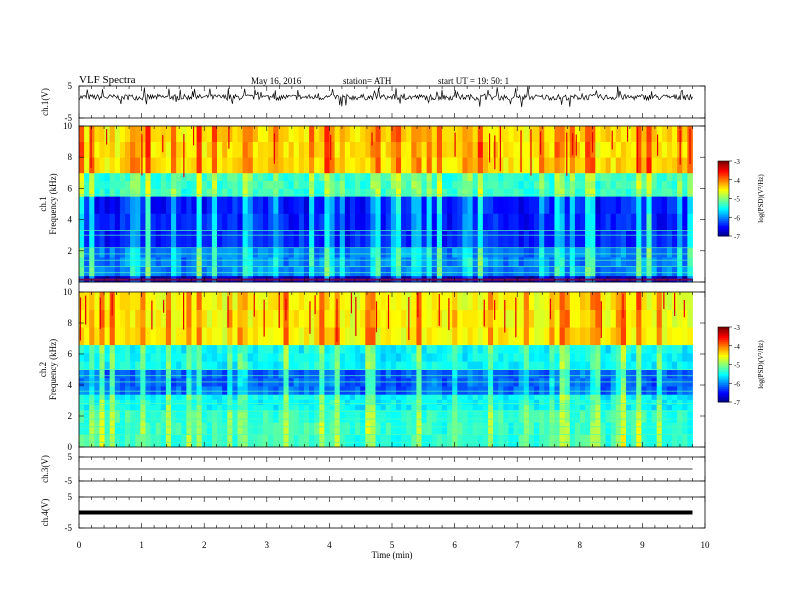 The height and width of the screenshot is (612, 792). What do you see at coordinates (267, 545) in the screenshot?
I see `x-tick-label: 3` at bounding box center [267, 545].